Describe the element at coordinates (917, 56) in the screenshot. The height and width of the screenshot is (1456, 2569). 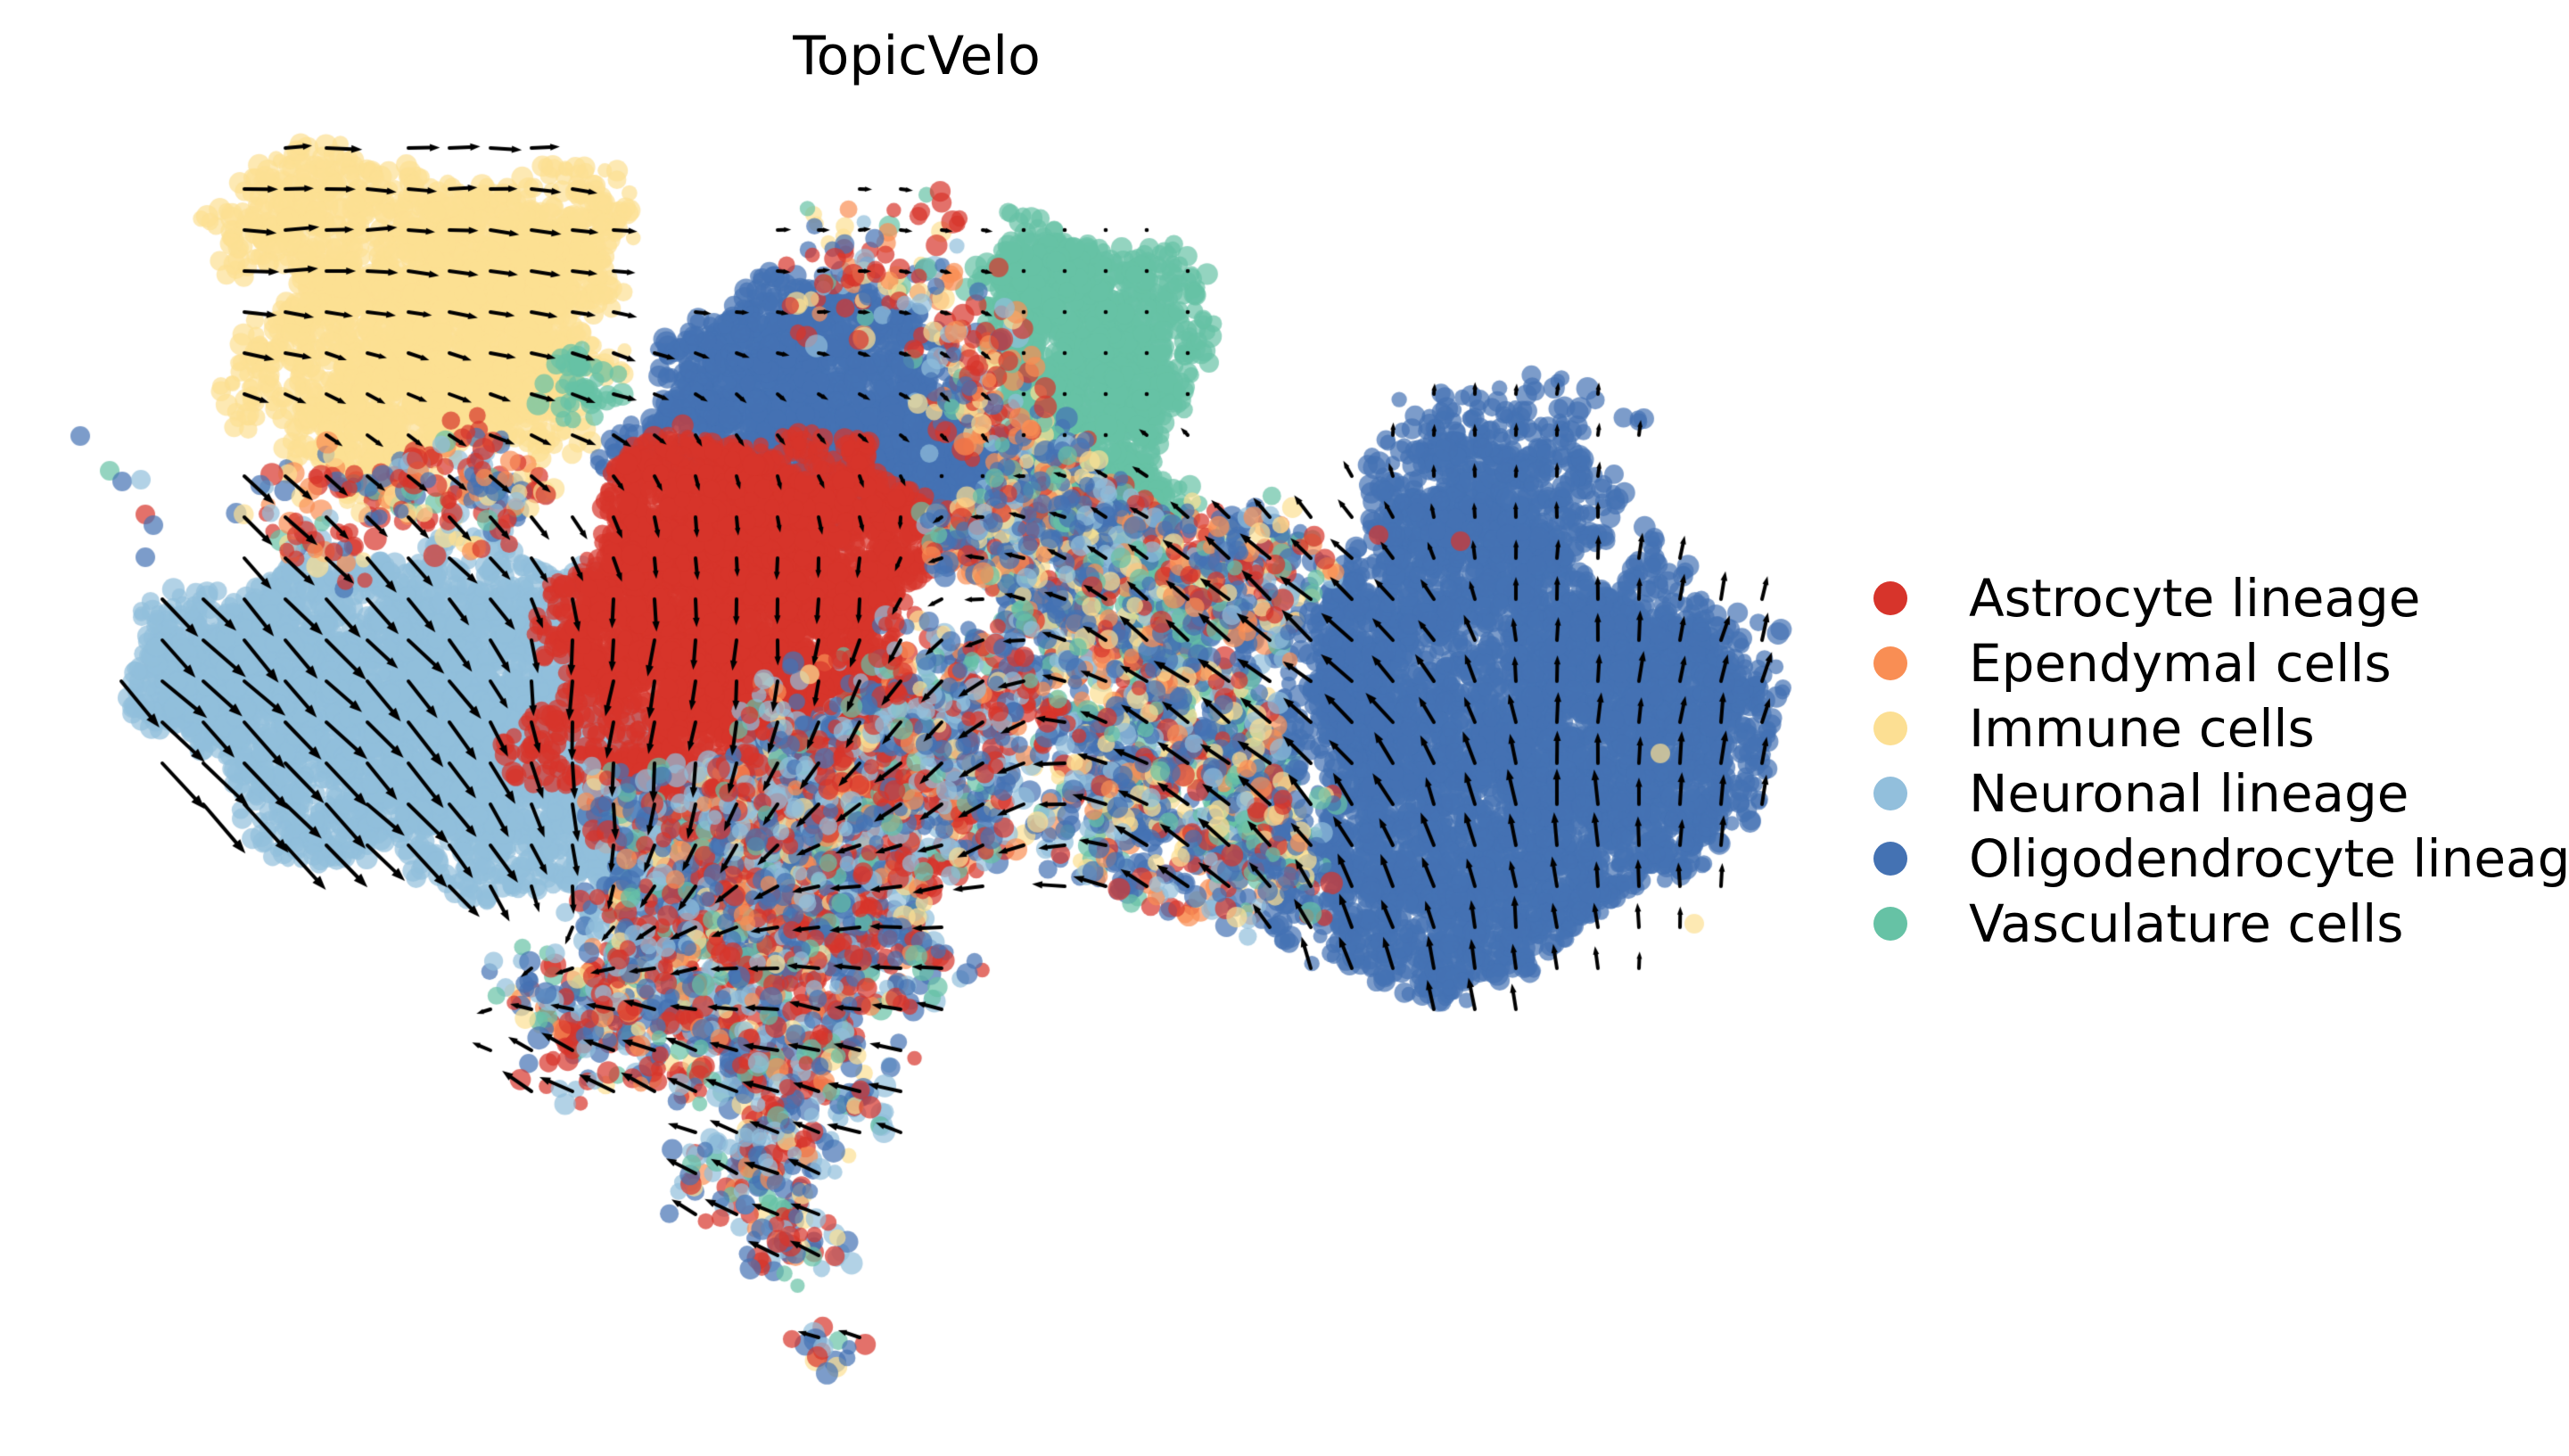
I see `page-title: TopicVelo` at that location.